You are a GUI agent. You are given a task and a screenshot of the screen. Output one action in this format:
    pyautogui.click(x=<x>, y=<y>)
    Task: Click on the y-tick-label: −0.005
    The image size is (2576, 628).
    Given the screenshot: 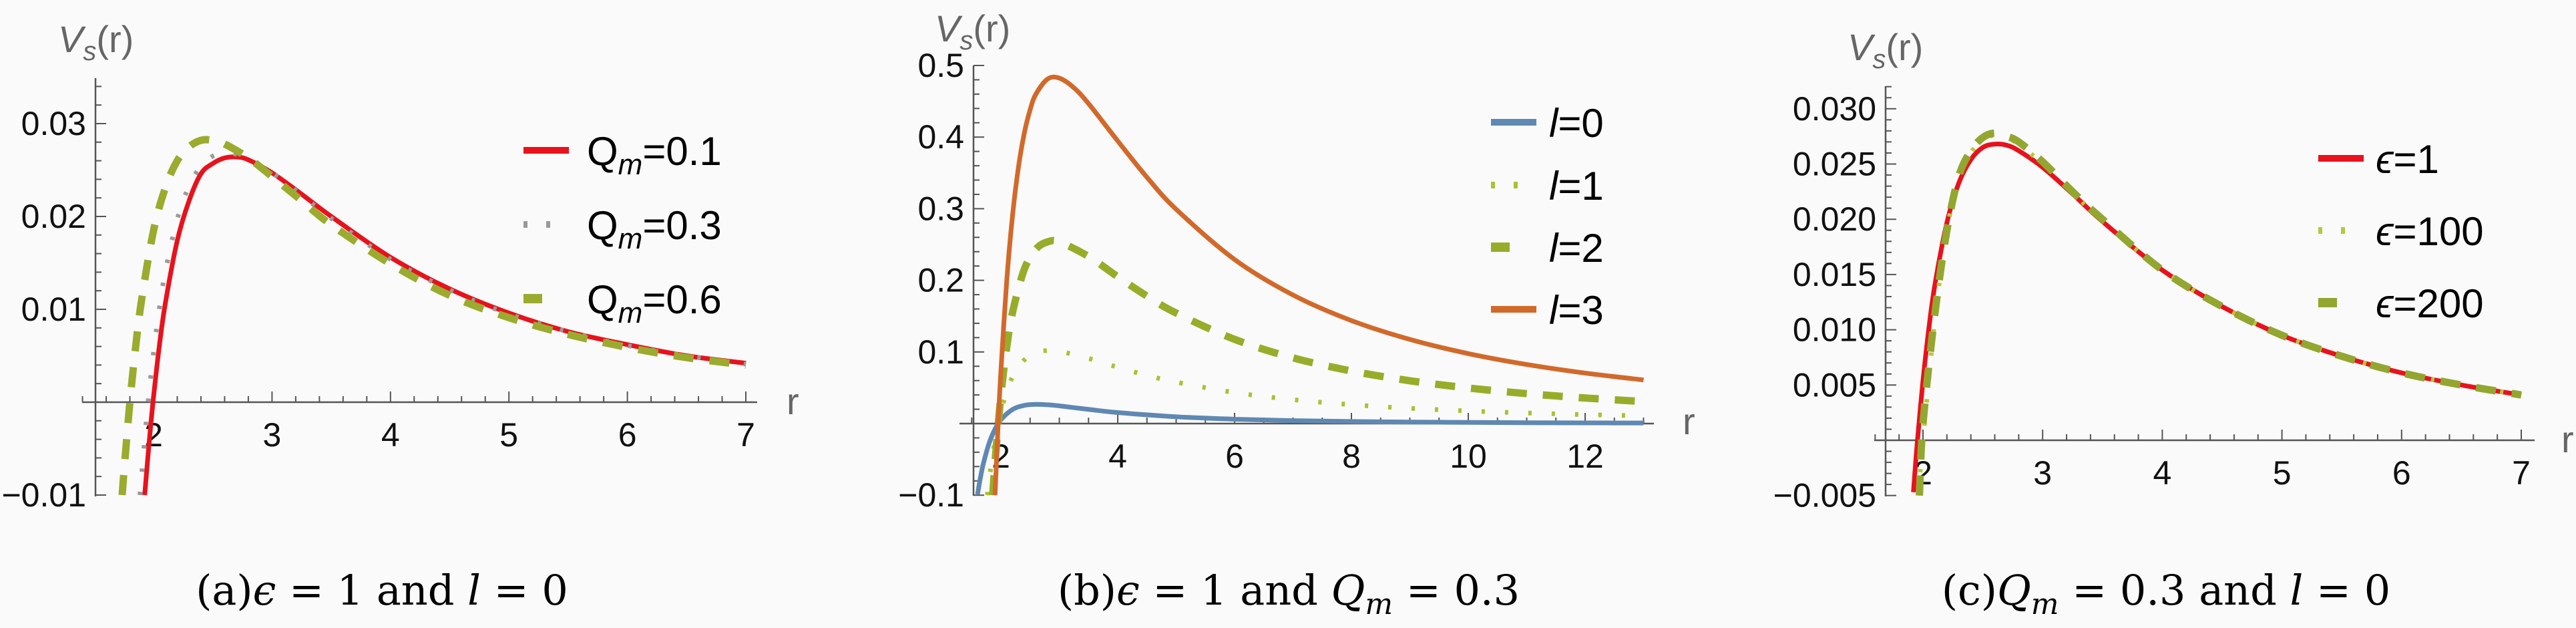 What is the action you would take?
    pyautogui.click(x=1824, y=495)
    